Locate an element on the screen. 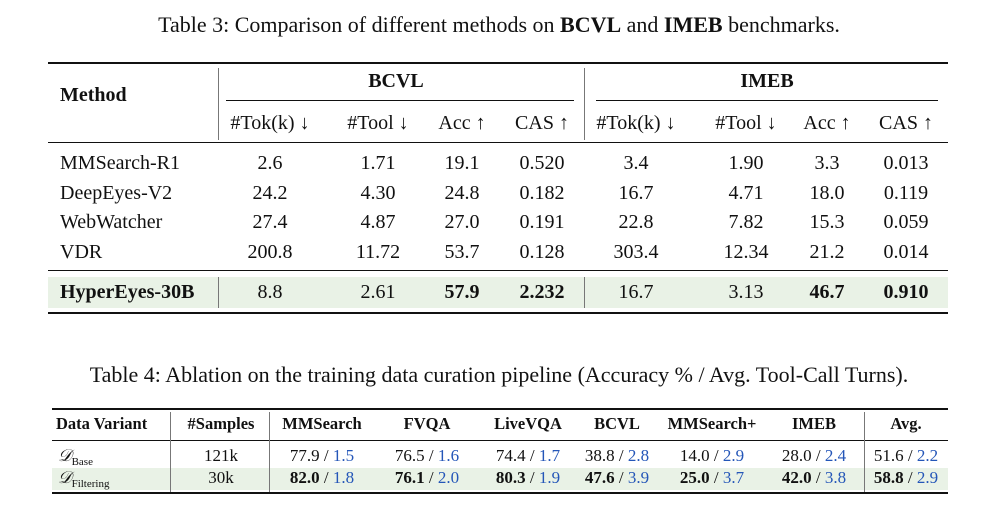 The height and width of the screenshot is (526, 998). table4-score-cell: 76.5 / 1.6 is located at coordinates (427, 456).